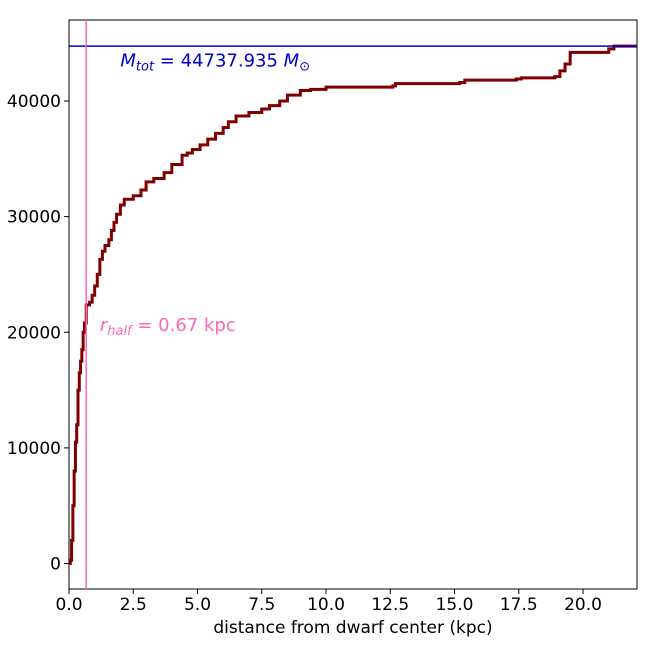  What do you see at coordinates (34, 102) in the screenshot?
I see `y-tick-label: 40000` at bounding box center [34, 102].